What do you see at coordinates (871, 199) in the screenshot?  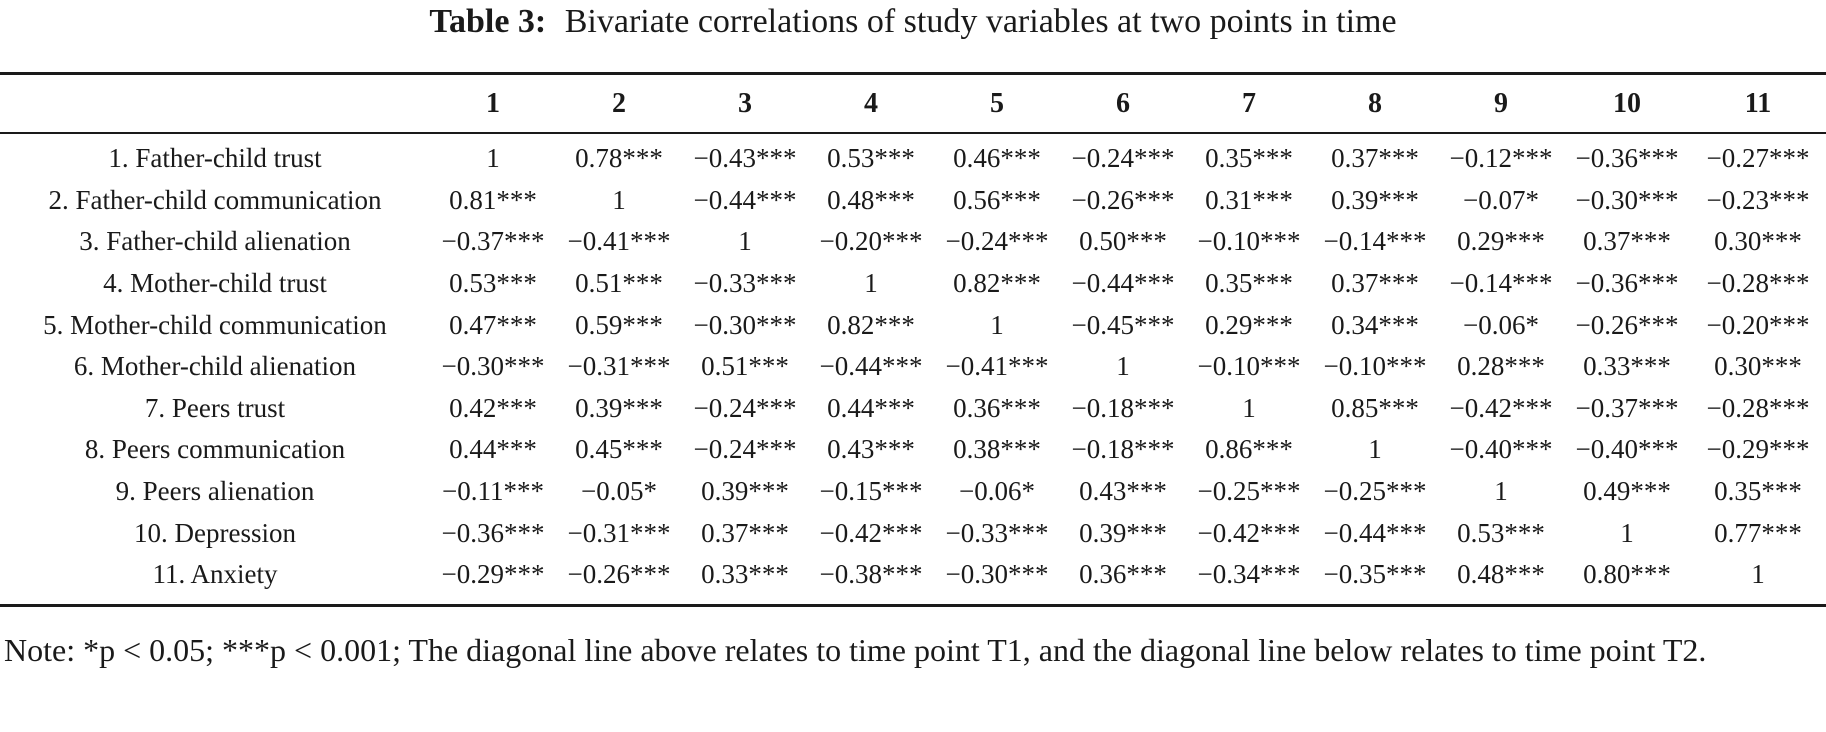 I see `correlation-cell: 0.48***` at bounding box center [871, 199].